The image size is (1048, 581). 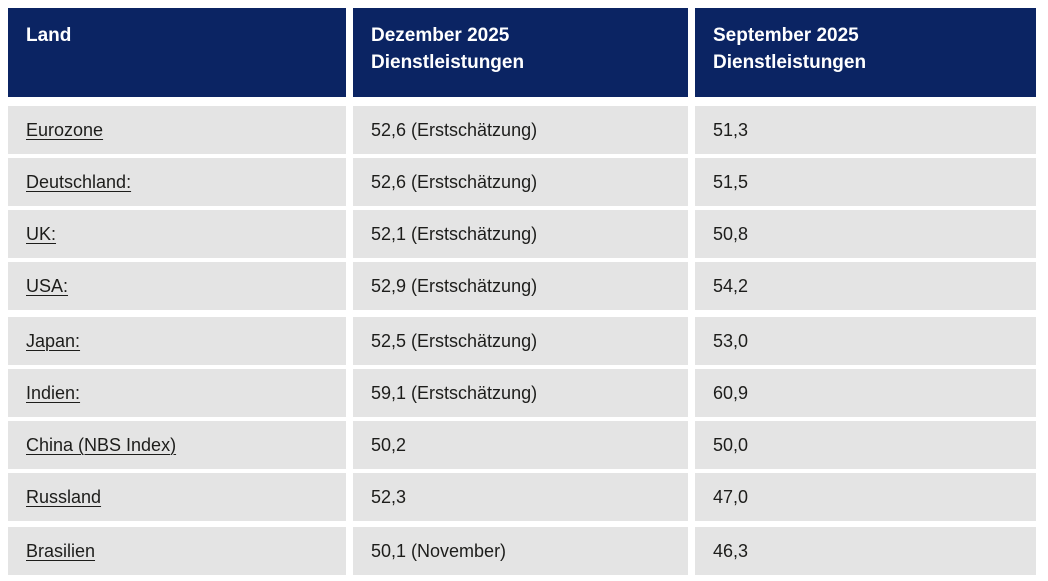 I want to click on december-value-cell: 59,1 (Erstschätzung), so click(x=520, y=393).